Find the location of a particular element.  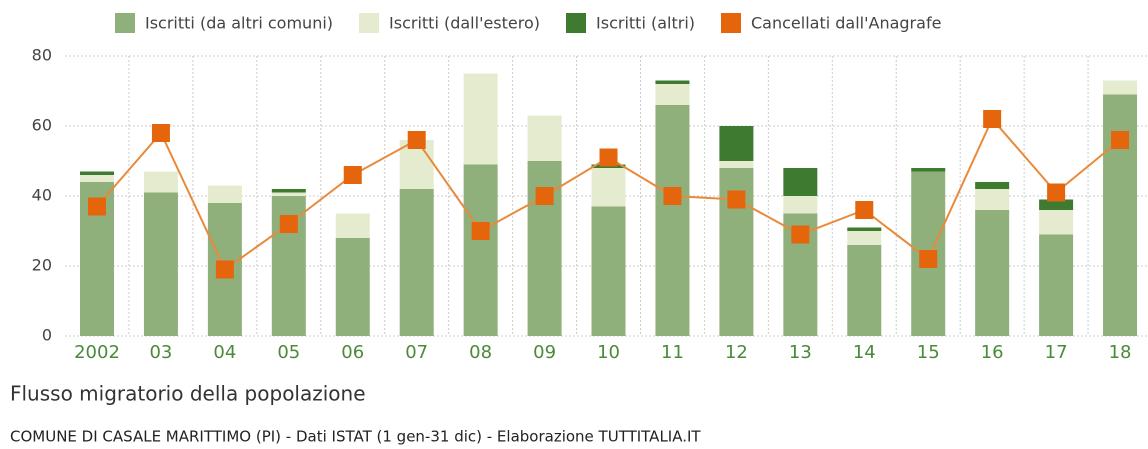

chart-title: Flusso migratorio della popolazione is located at coordinates (188, 394).